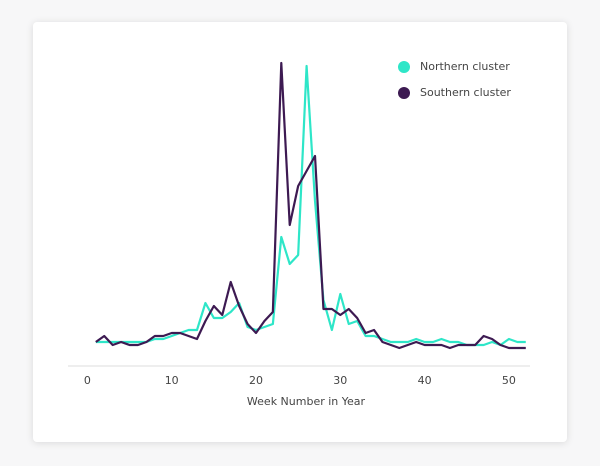 This screenshot has width=600, height=466. I want to click on x-tick-label: 50, so click(509, 380).